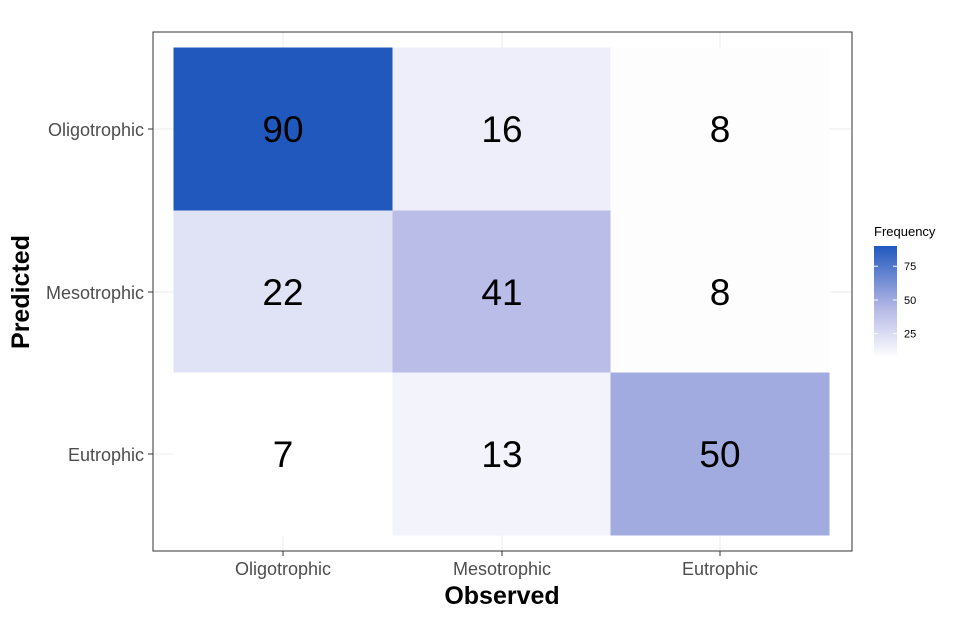 This screenshot has height=622, width=957. I want to click on legend-title: Frequency, so click(905, 231).